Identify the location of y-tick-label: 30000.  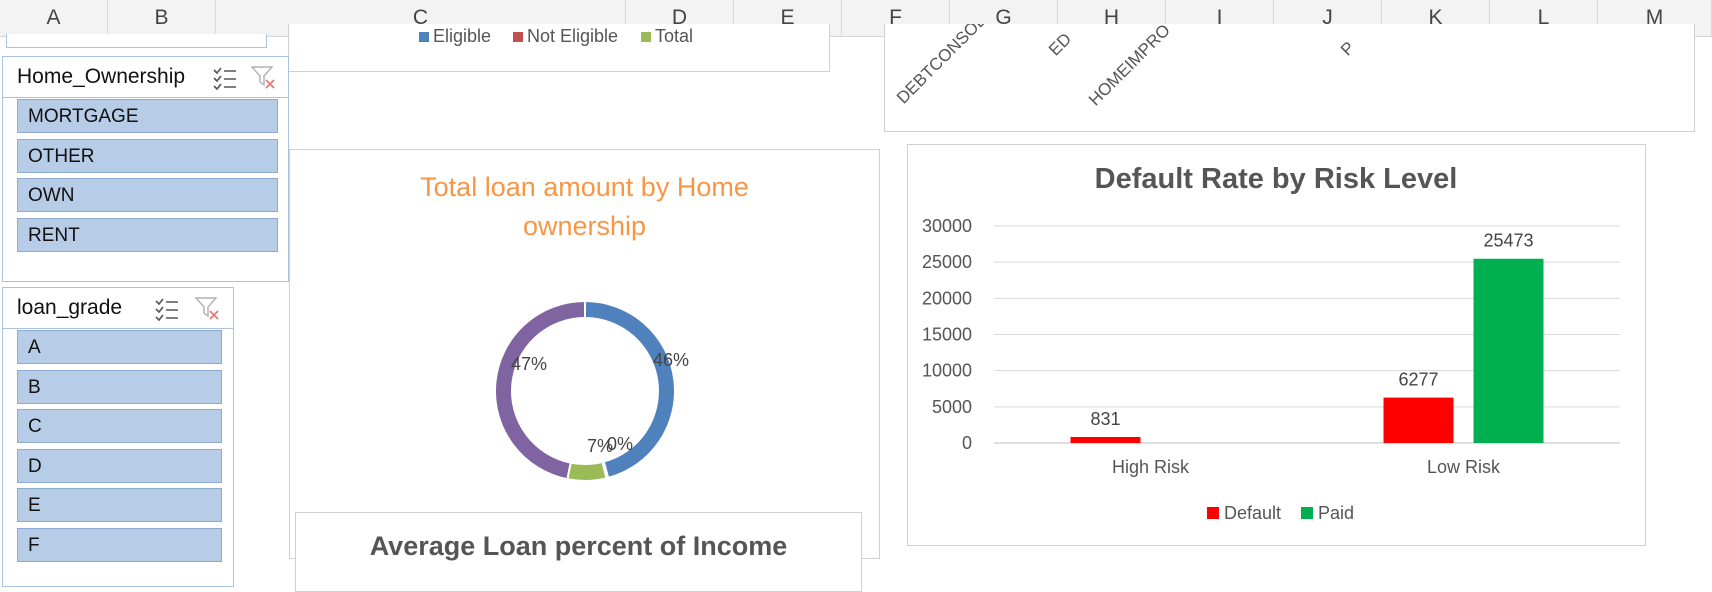
(947, 226).